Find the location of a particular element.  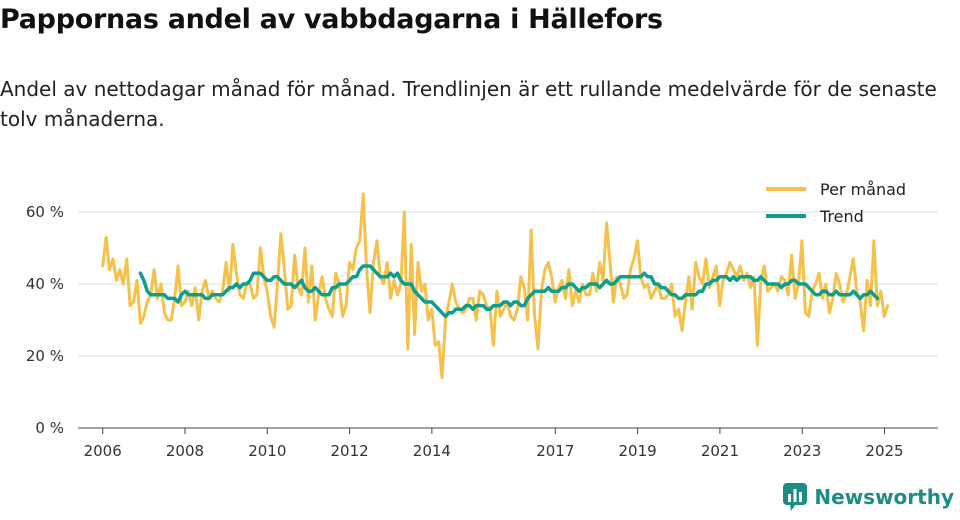

brand-name: Newsworthy is located at coordinates (884, 497).